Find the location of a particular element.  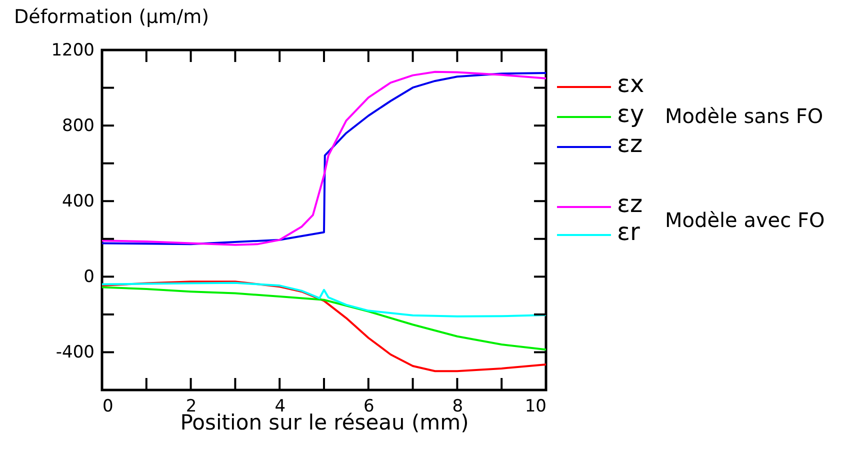

y-tick-label: 800 is located at coordinates (78, 126).